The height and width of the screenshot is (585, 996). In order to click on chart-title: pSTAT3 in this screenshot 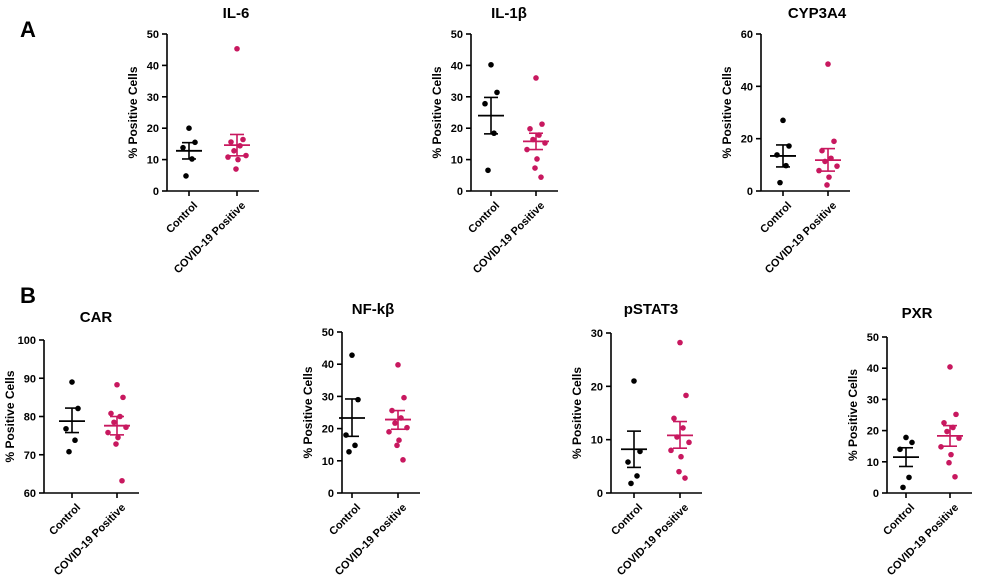, I will do `click(651, 309)`.